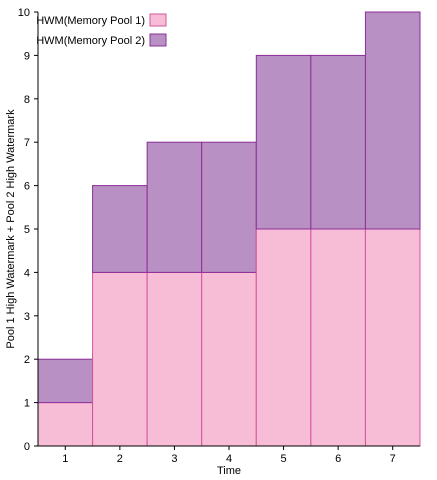 The width and height of the screenshot is (437, 480). I want to click on bar-series1-cat4, so click(229, 359).